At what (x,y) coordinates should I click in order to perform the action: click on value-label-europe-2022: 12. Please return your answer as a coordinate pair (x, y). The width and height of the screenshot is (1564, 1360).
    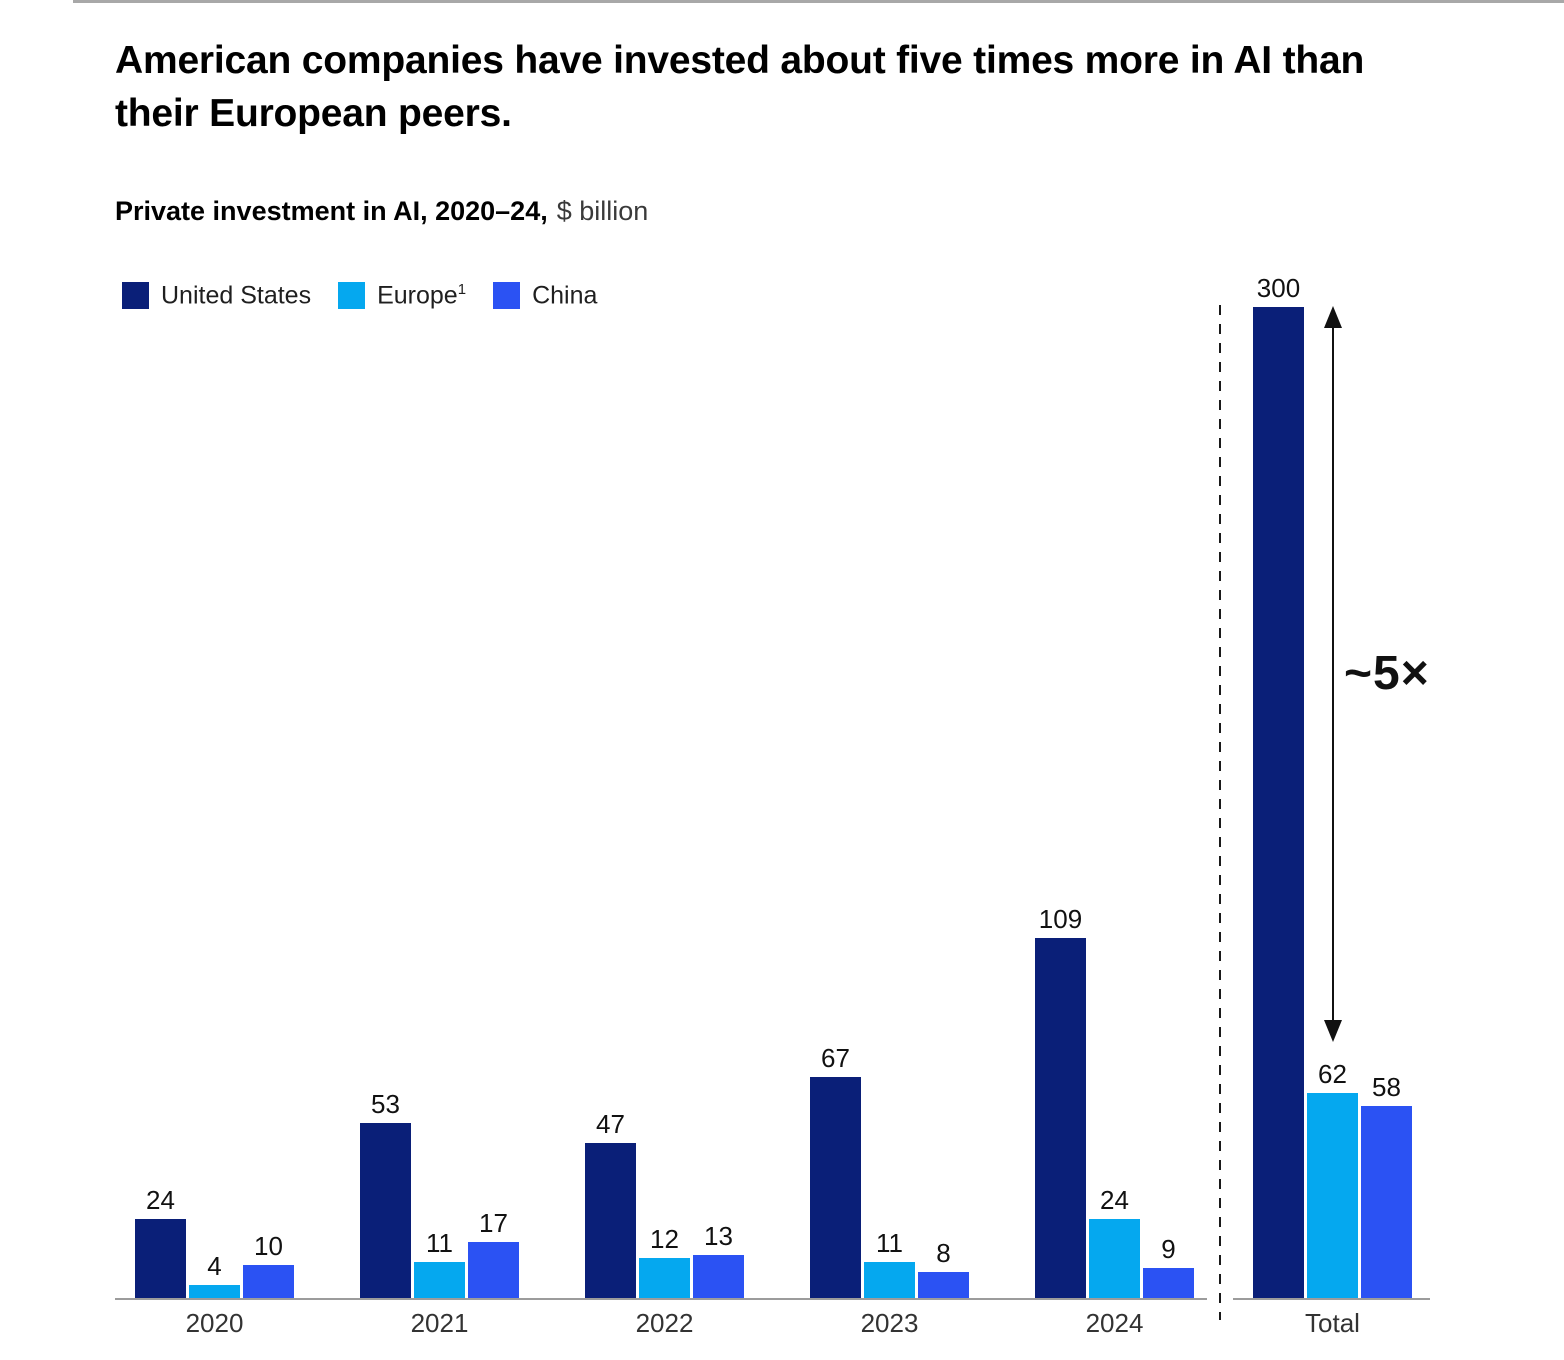
    Looking at the image, I should click on (664, 1239).